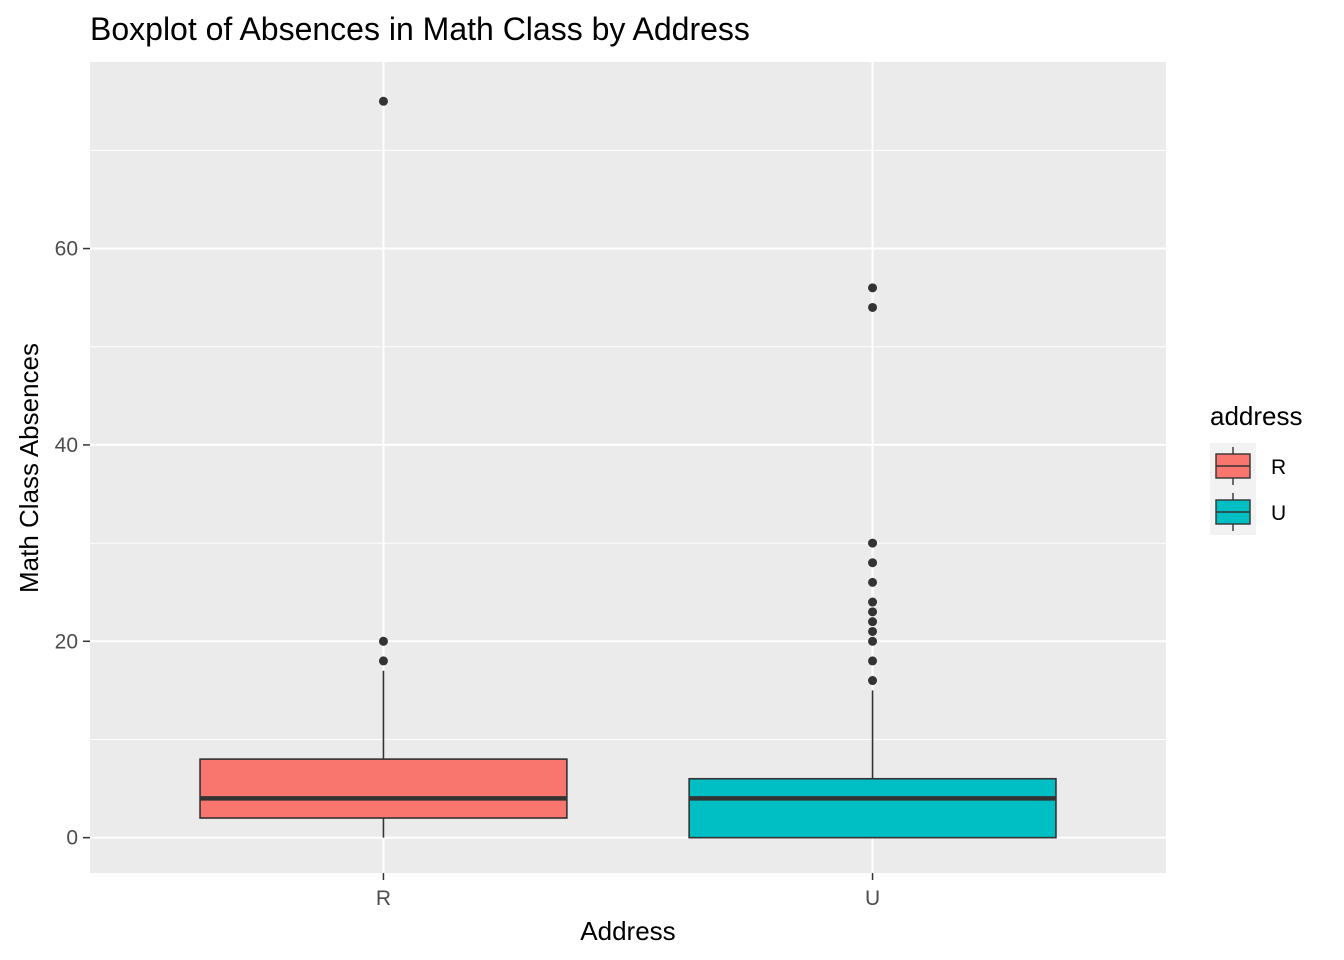 This screenshot has height=960, width=1344. Describe the element at coordinates (872, 898) in the screenshot. I see `x-tick-label: U` at that location.